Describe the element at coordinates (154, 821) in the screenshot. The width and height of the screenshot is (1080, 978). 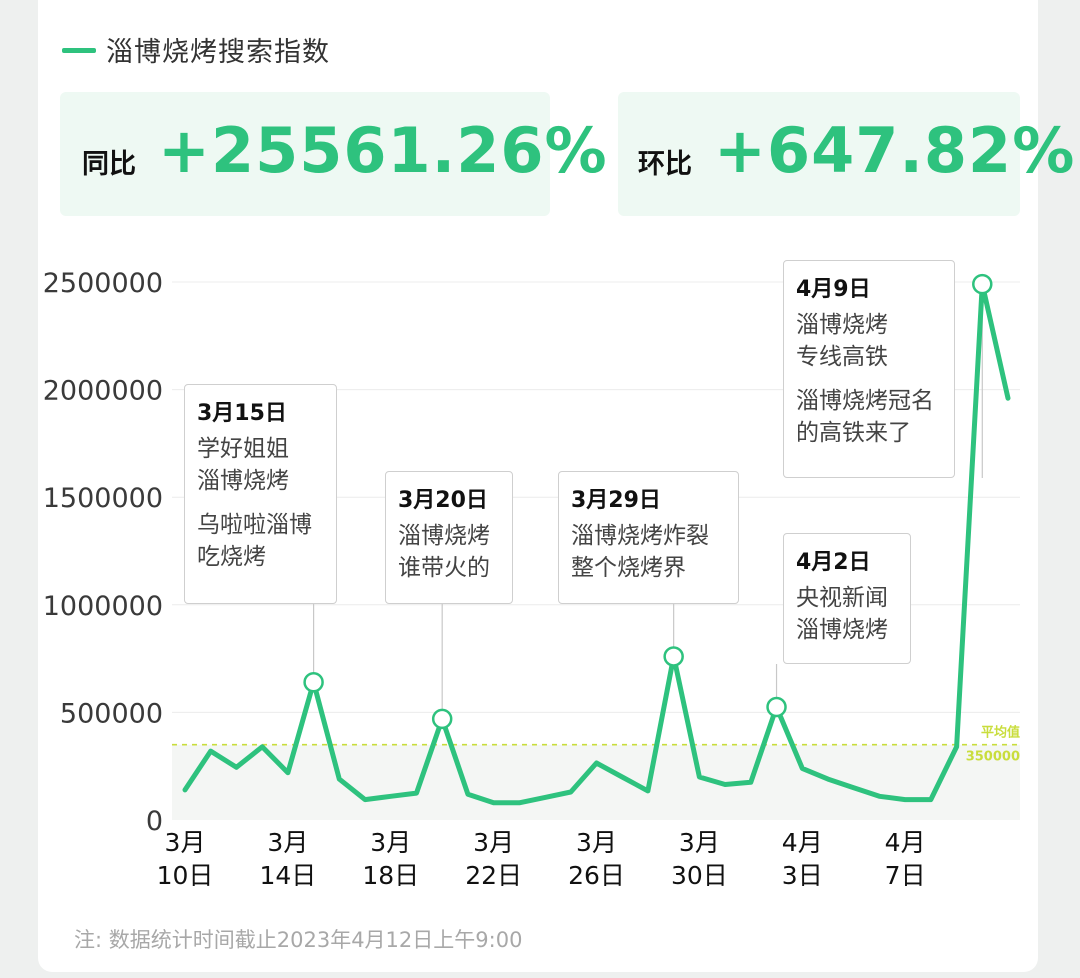
I see `y-tick-label: 0` at that location.